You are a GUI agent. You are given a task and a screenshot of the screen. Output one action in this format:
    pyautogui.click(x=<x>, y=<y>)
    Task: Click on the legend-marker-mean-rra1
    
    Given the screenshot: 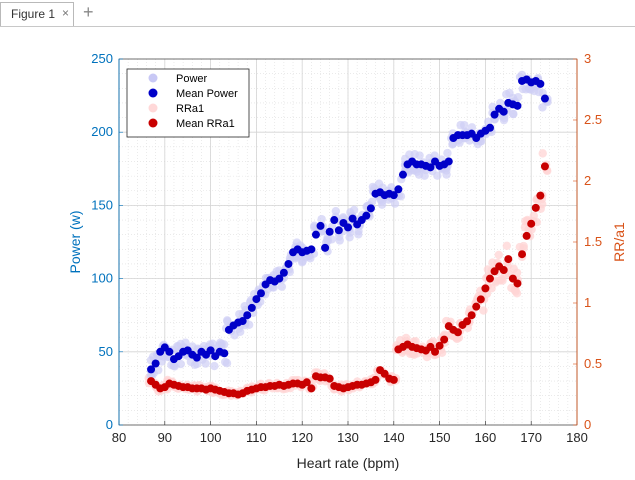 What is the action you would take?
    pyautogui.click(x=153, y=123)
    